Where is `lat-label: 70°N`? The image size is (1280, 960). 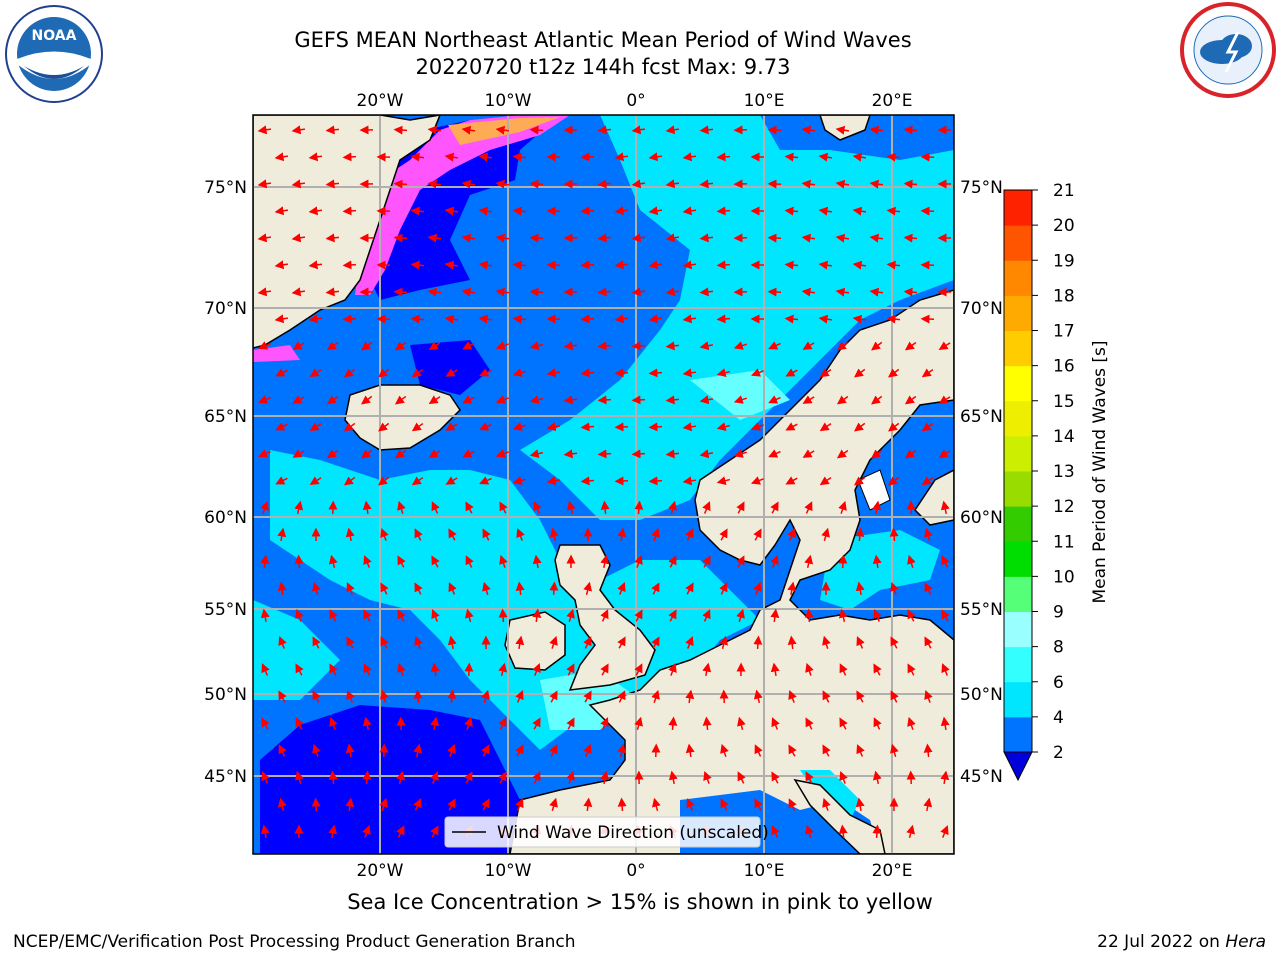 lat-label: 70°N is located at coordinates (225, 309).